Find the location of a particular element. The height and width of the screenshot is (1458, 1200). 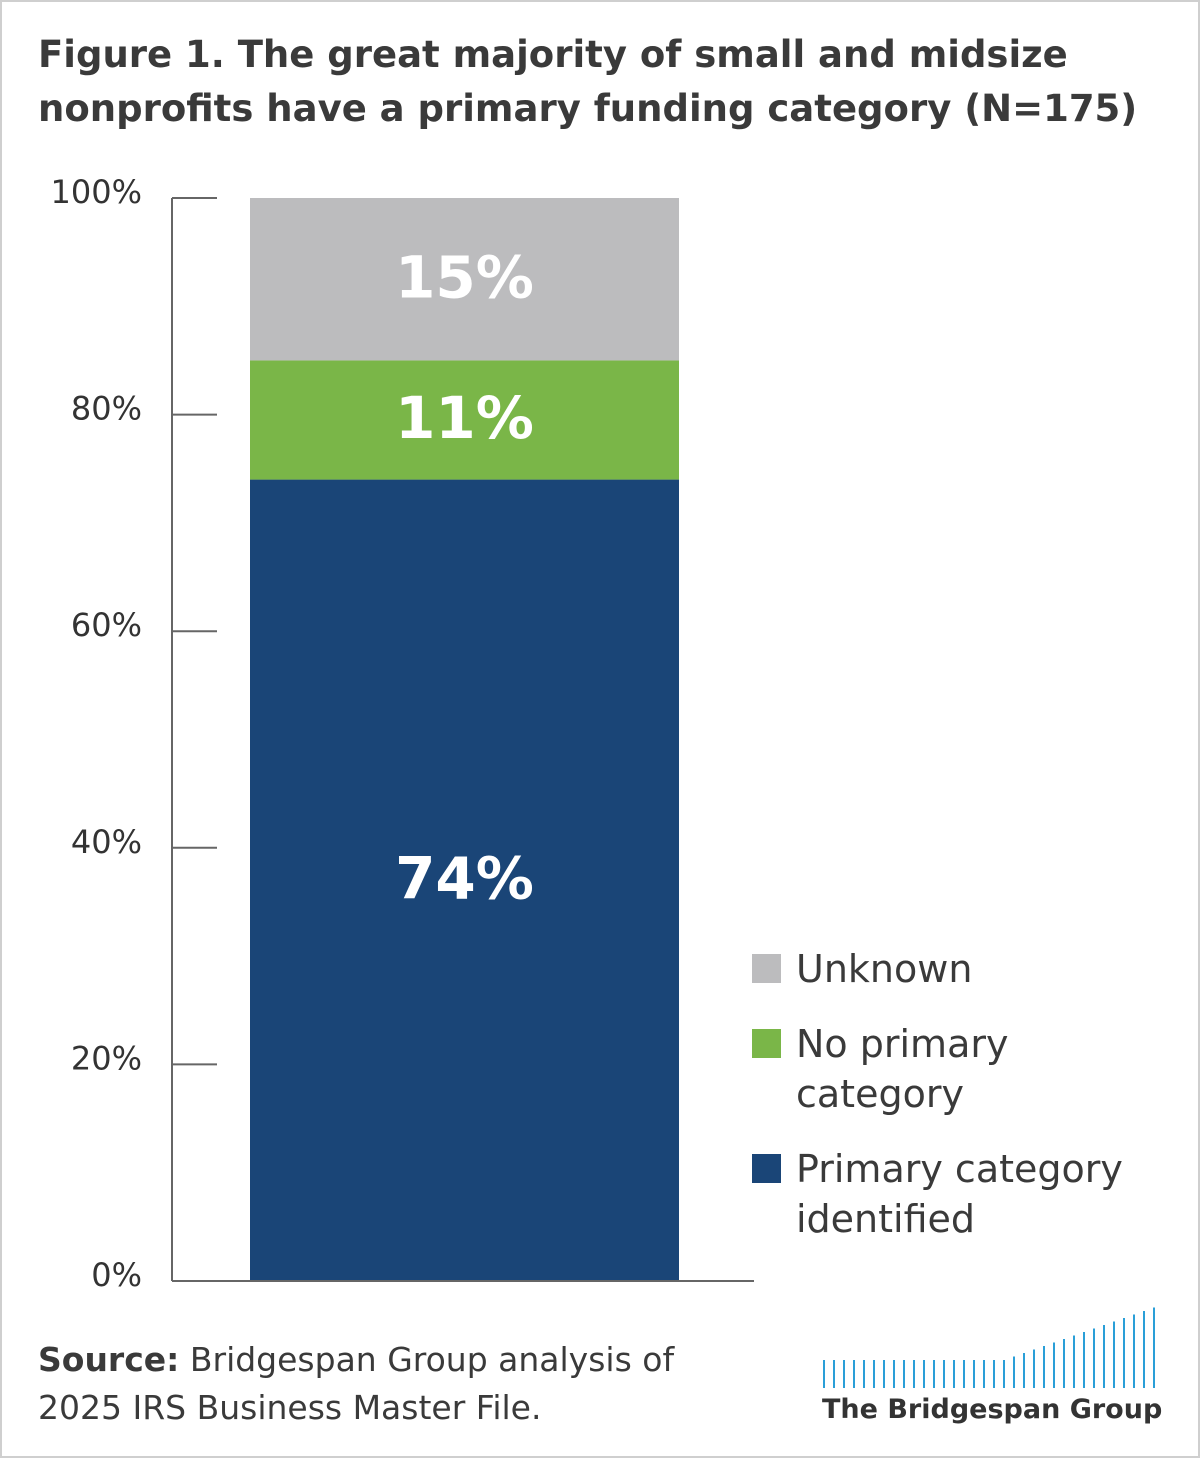

y-tick-label: 40% is located at coordinates (106, 842).